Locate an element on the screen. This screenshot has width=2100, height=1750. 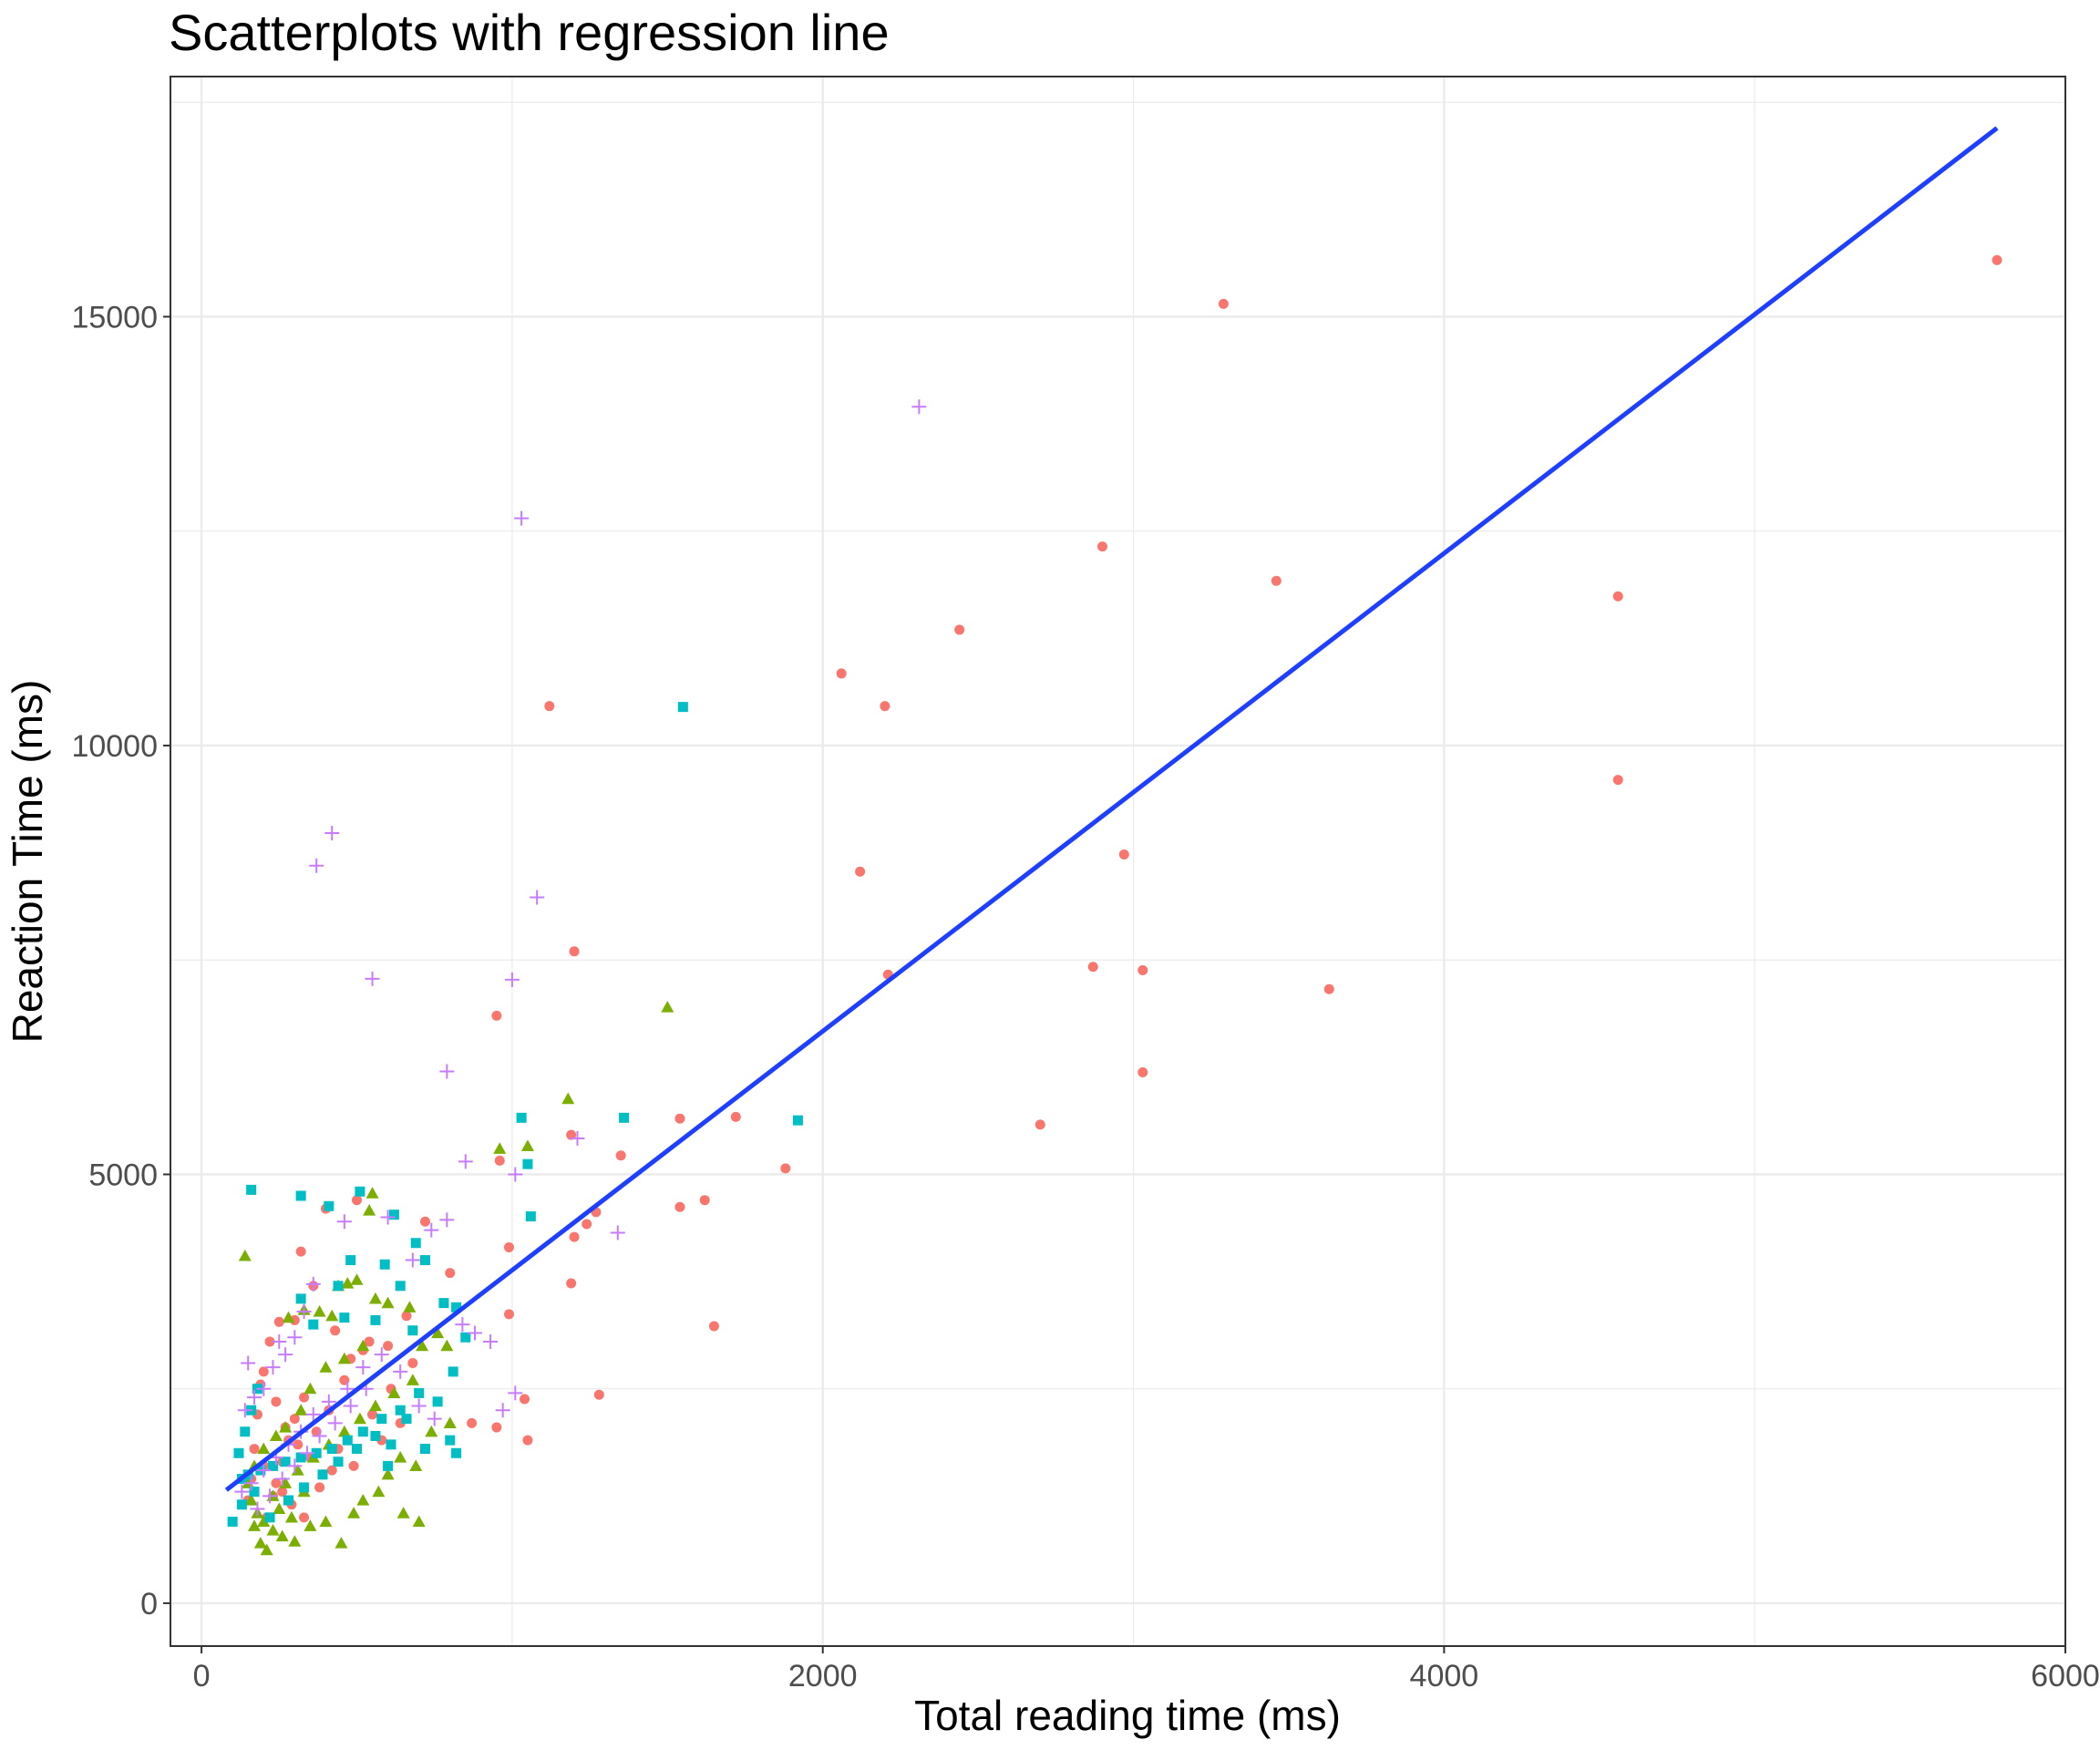
x-tick-label: 2000 is located at coordinates (823, 1676).